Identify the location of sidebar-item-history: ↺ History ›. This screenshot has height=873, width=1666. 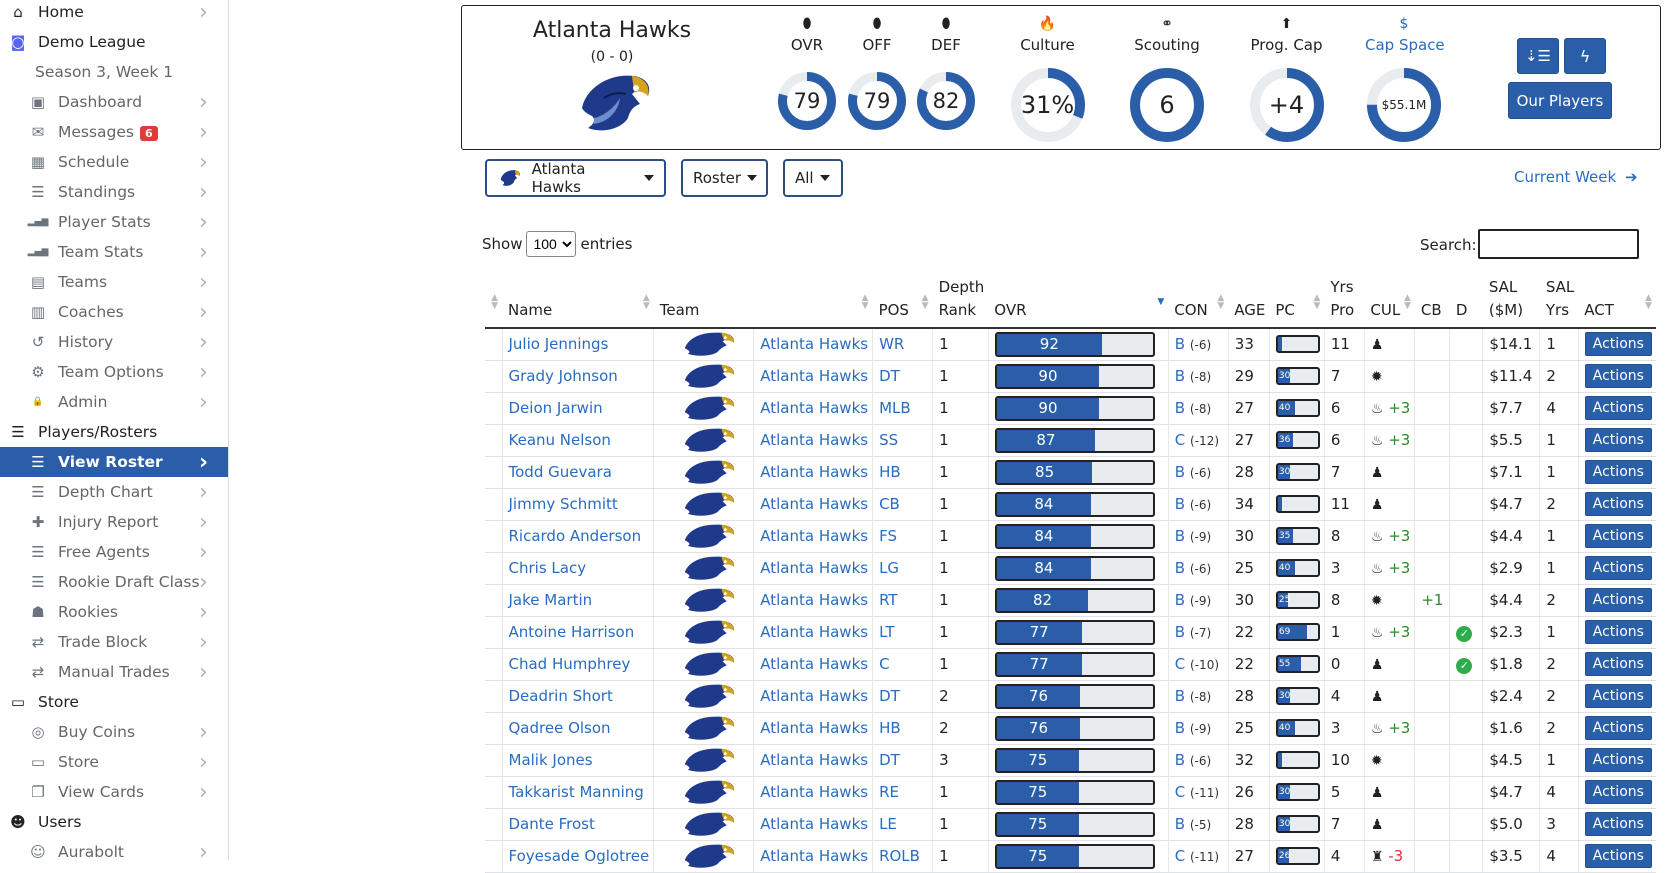
(114, 342).